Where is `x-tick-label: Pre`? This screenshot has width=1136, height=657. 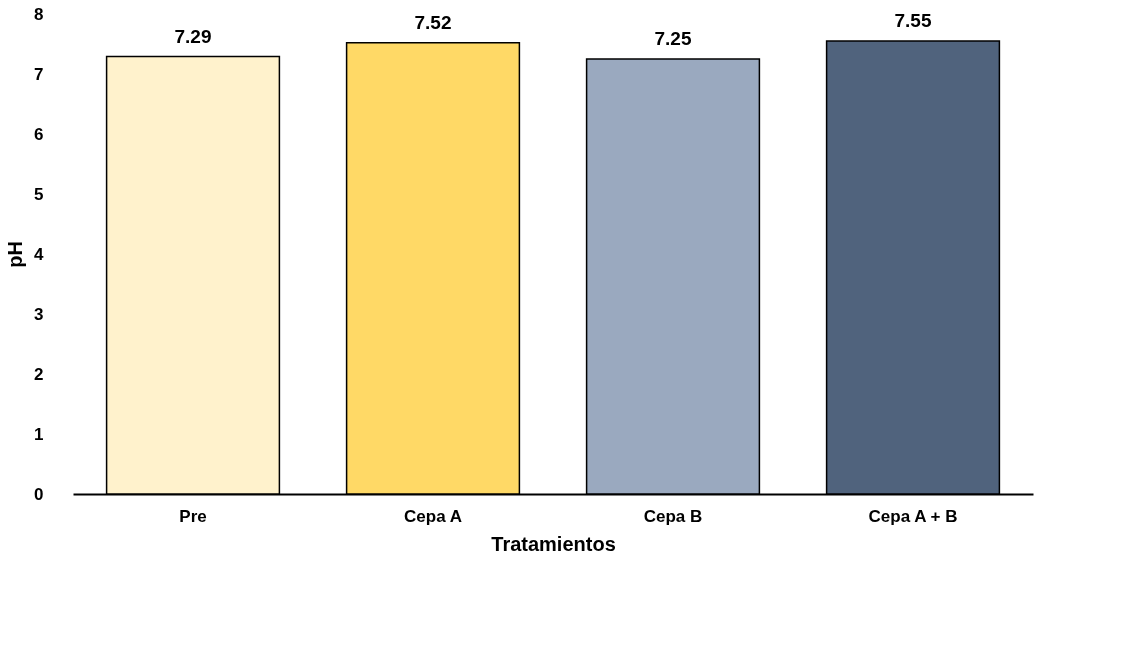
x-tick-label: Pre is located at coordinates (193, 516).